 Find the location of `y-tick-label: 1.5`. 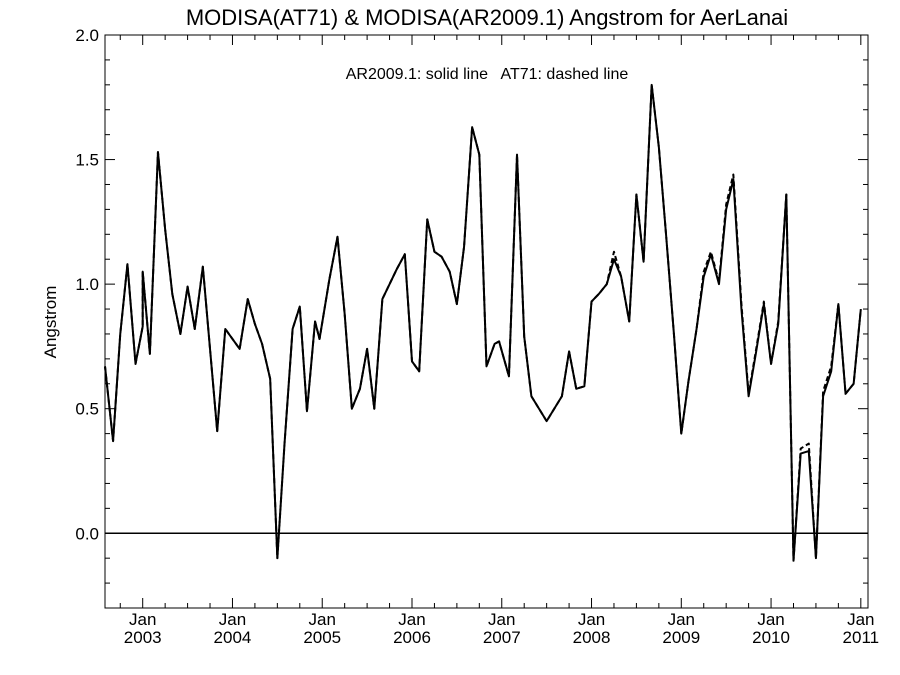

y-tick-label: 1.5 is located at coordinates (87, 160).